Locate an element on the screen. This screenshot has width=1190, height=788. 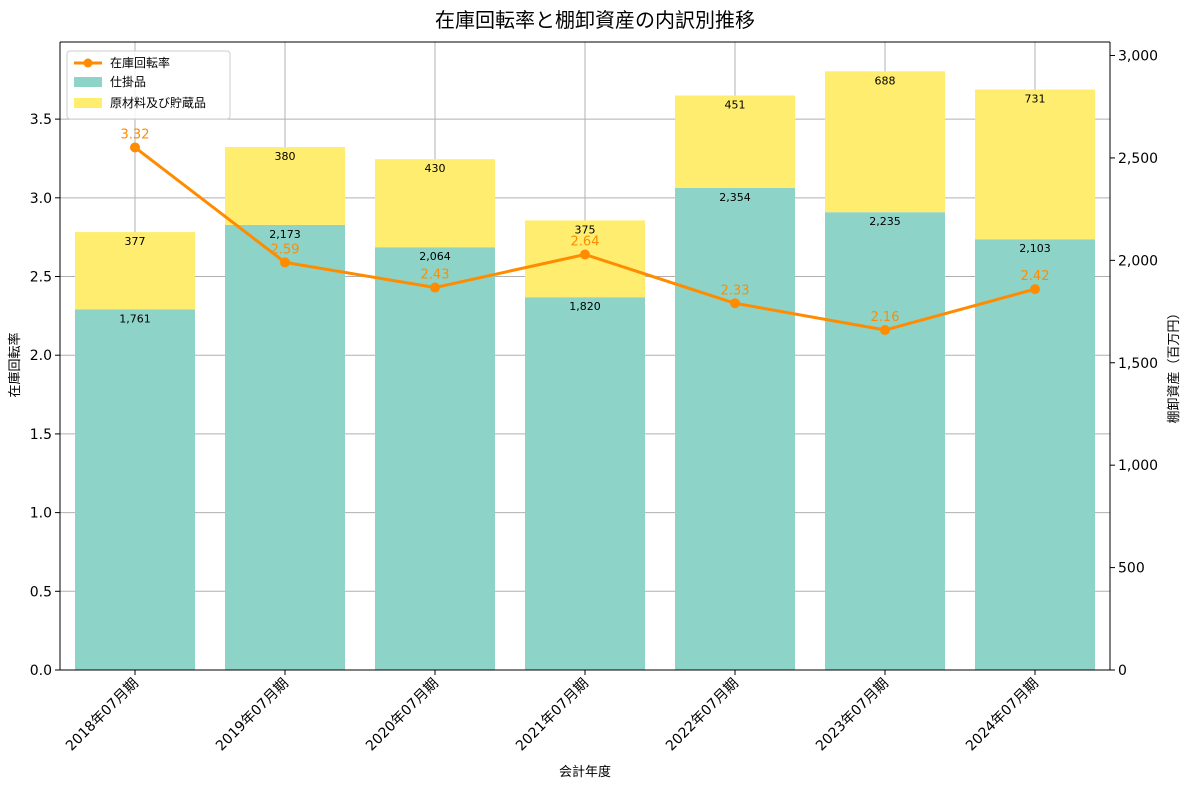
y-axis-left-label: 在庫回転率 is located at coordinates (15, 364).